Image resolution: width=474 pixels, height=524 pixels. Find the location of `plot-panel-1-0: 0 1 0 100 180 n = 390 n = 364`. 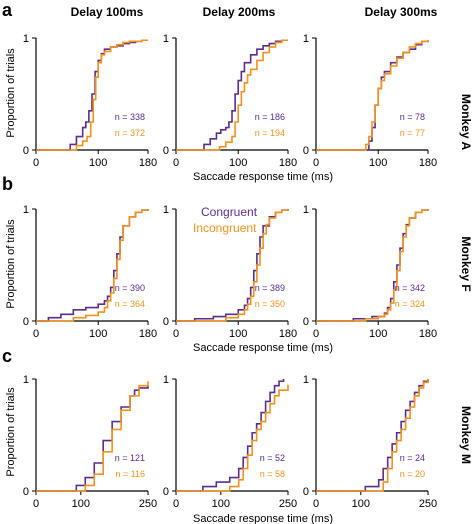

plot-panel-1-0: 0 1 0 100 180 n = 390 n = 364 is located at coordinates (90, 272).